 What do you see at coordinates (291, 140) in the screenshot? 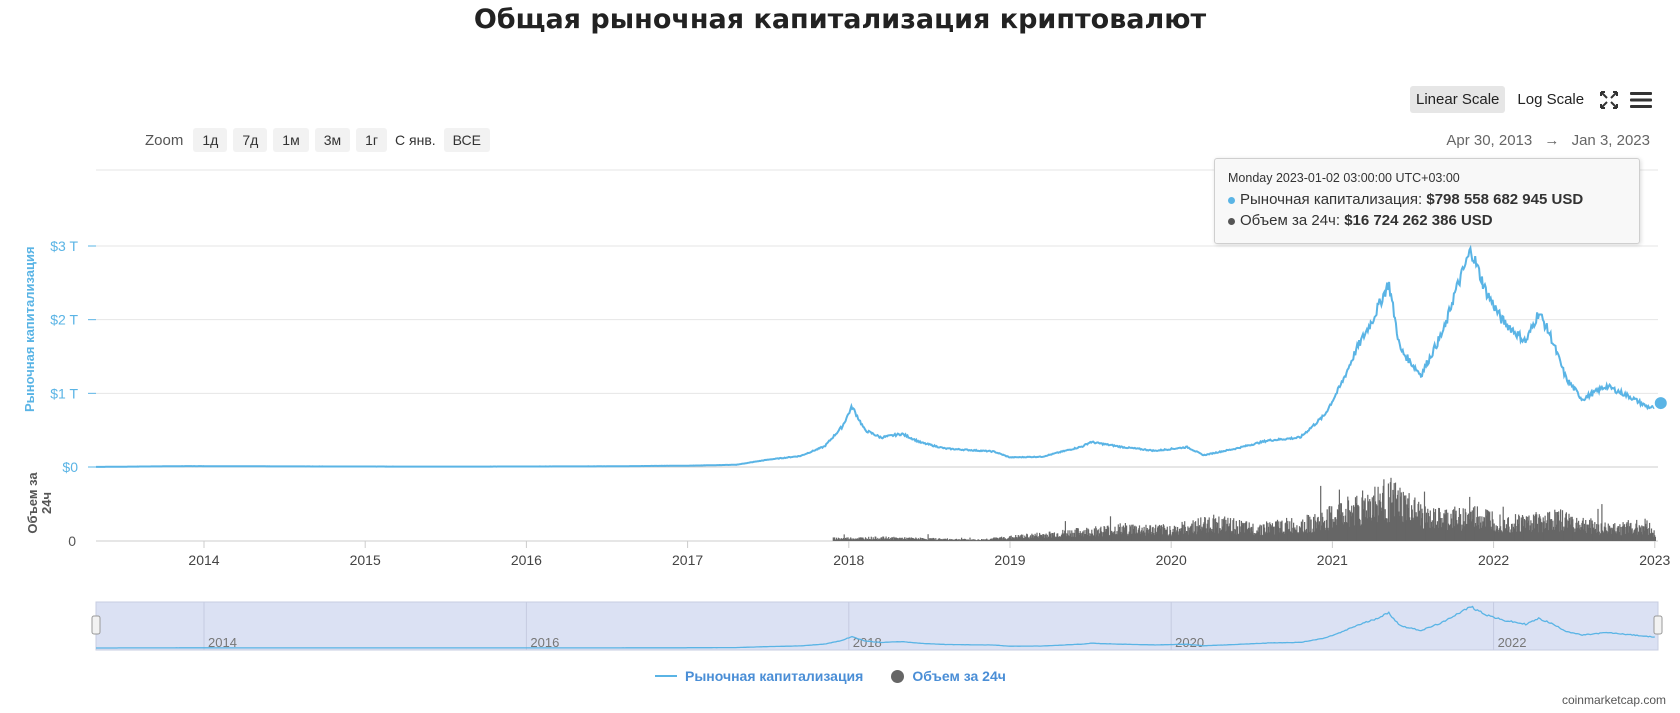
I see `zoom-1m-button: 1м` at bounding box center [291, 140].